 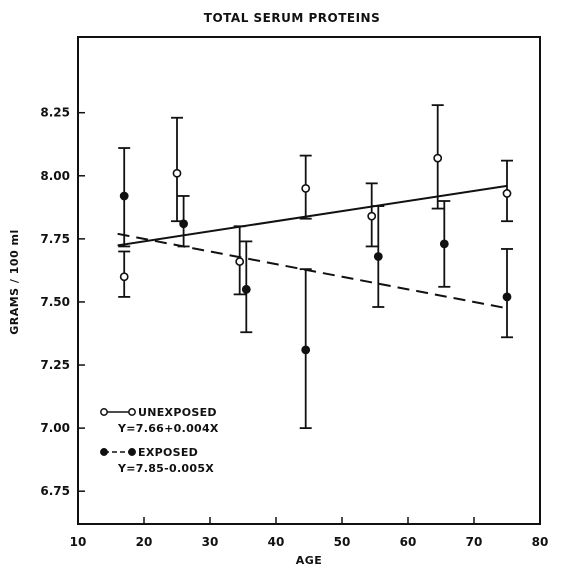 What do you see at coordinates (55, 428) in the screenshot?
I see `y-tick-label: 7.00` at bounding box center [55, 428].